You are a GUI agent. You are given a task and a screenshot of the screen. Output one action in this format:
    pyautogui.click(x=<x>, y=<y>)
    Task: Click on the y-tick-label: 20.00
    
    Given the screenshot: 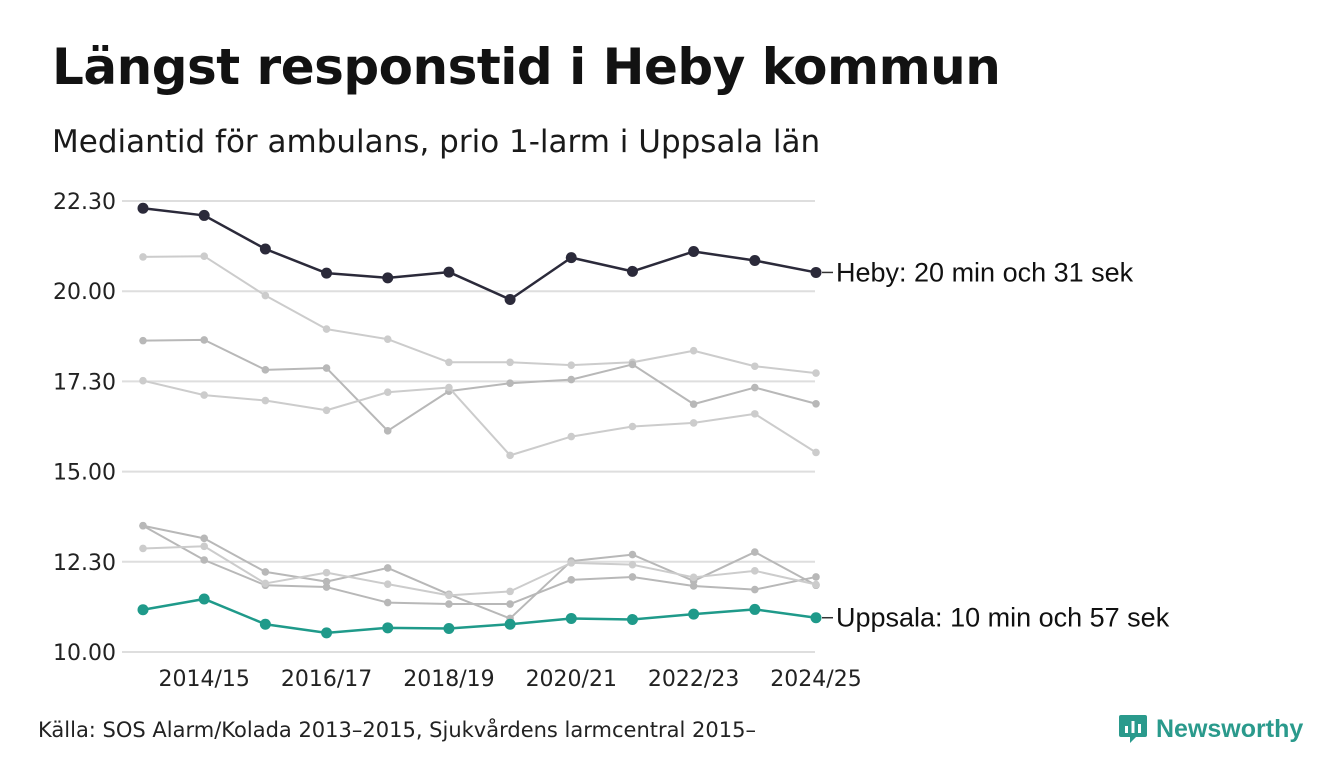 What is the action you would take?
    pyautogui.click(x=84, y=292)
    